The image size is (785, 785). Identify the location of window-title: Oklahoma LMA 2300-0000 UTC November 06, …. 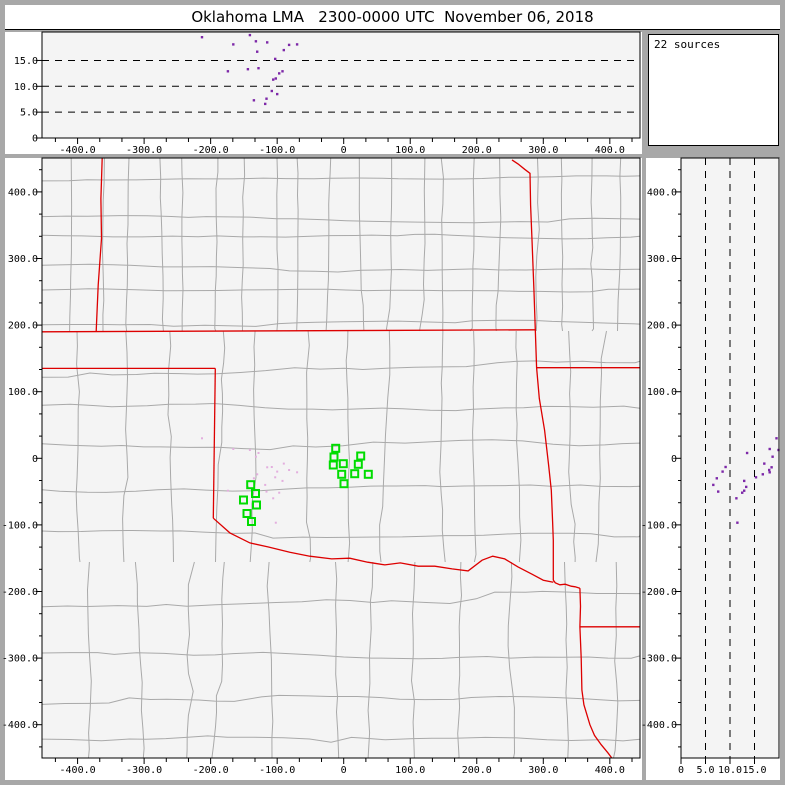
(392, 17).